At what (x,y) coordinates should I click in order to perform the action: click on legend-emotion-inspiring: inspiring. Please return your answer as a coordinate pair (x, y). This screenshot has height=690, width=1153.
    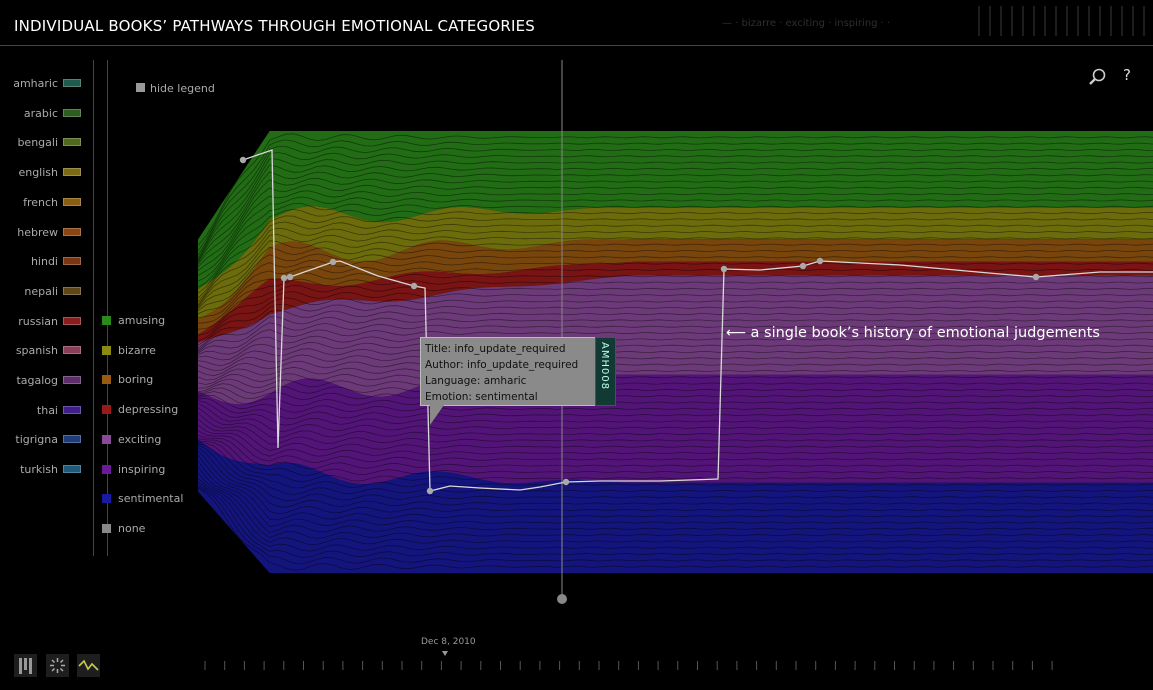
    Looking at the image, I should click on (147, 472).